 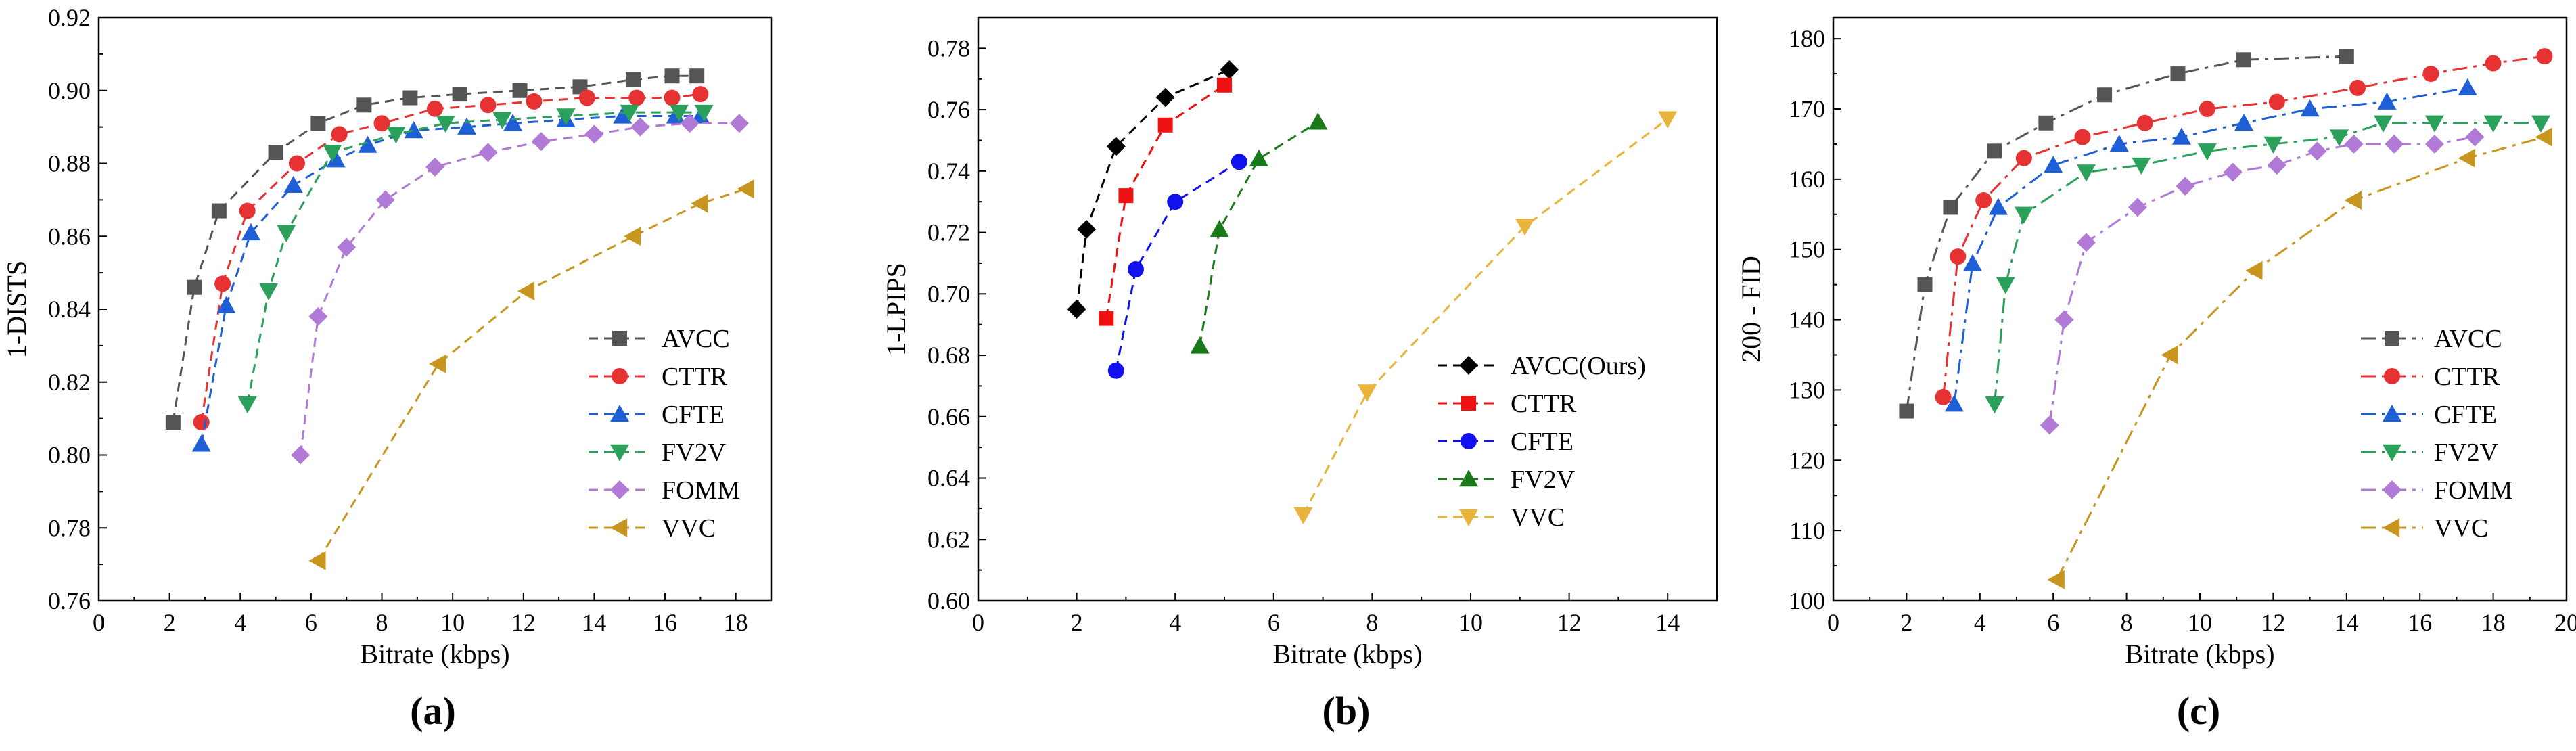 What do you see at coordinates (948, 109) in the screenshot?
I see `y-tick-label: 0.76` at bounding box center [948, 109].